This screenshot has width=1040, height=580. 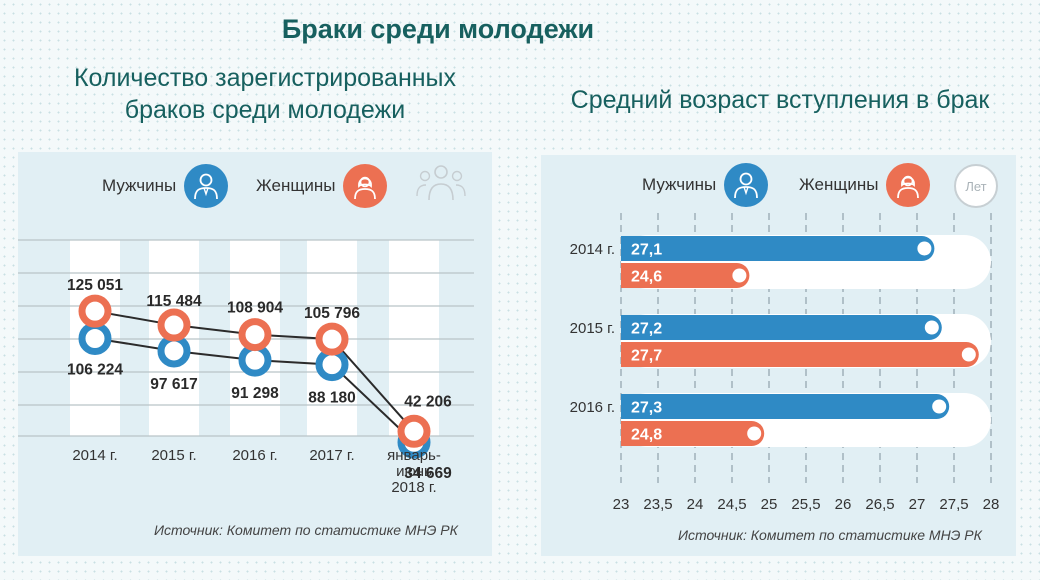 What do you see at coordinates (255, 308) in the screenshot?
I see `women-data-label: 108 904` at bounding box center [255, 308].